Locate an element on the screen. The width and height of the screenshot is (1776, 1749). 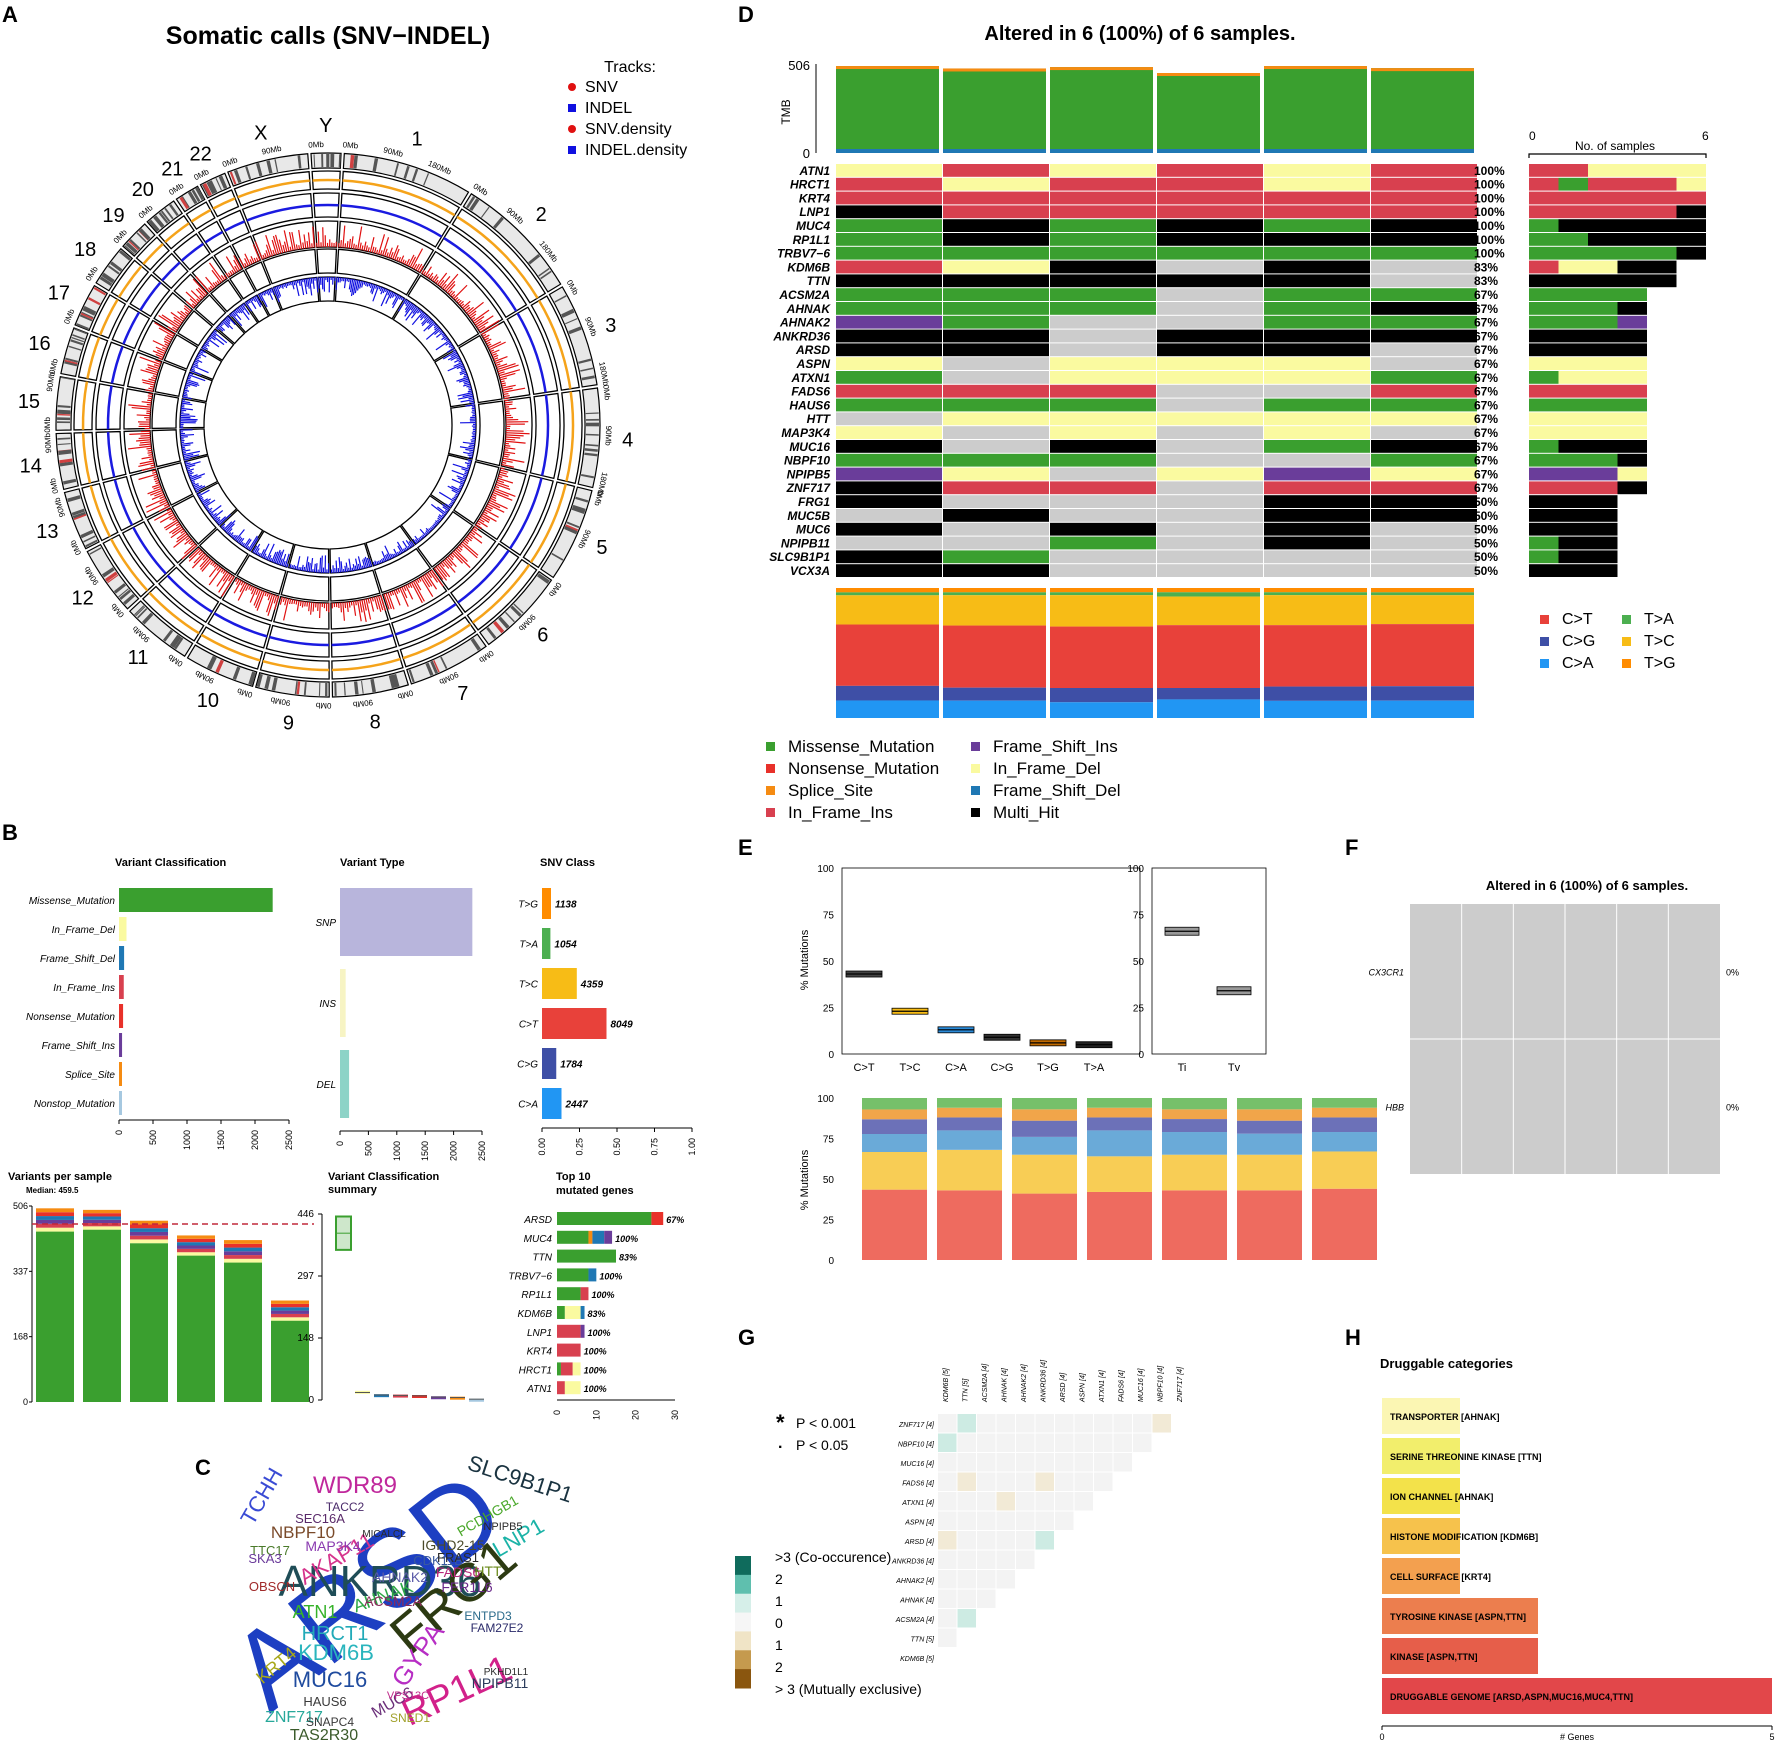
word-37: TACC2 is located at coordinates (345, 1507).